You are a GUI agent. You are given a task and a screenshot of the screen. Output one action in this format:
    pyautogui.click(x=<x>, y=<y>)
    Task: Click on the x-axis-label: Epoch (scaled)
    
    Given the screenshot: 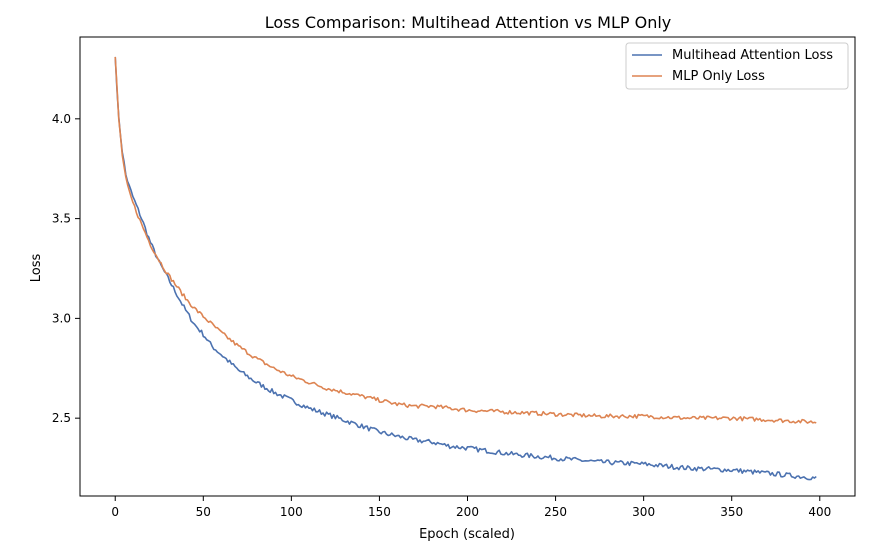 What is the action you would take?
    pyautogui.click(x=467, y=534)
    